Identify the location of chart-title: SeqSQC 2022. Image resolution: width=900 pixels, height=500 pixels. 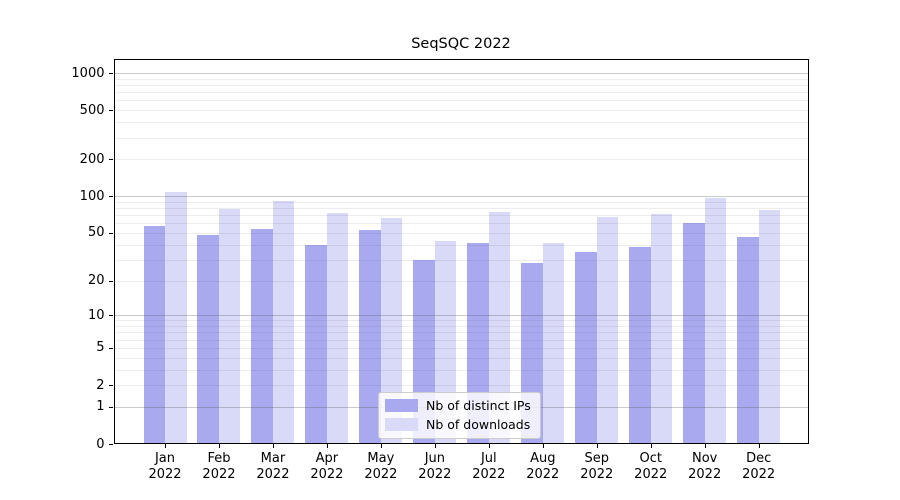
(461, 44).